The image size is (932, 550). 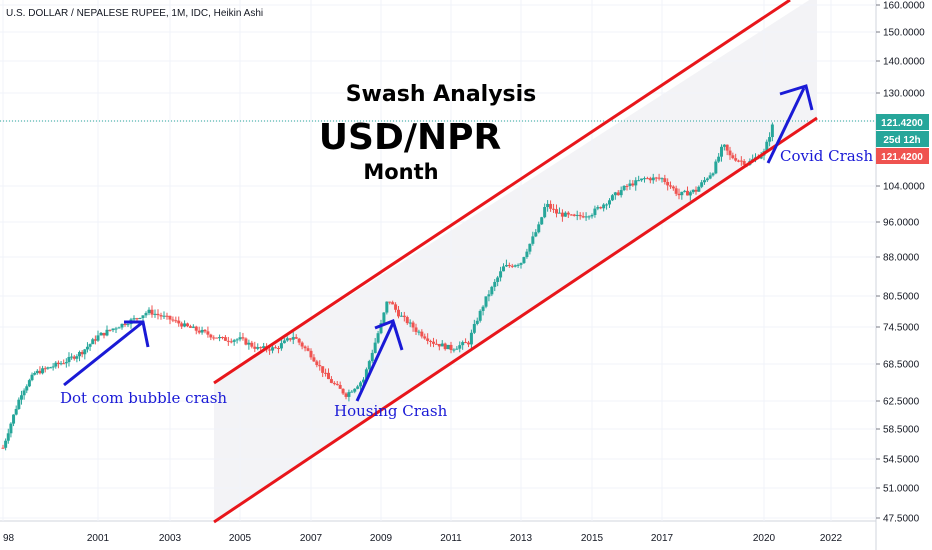 What do you see at coordinates (9, 538) in the screenshot?
I see `x-tick-label: 98` at bounding box center [9, 538].